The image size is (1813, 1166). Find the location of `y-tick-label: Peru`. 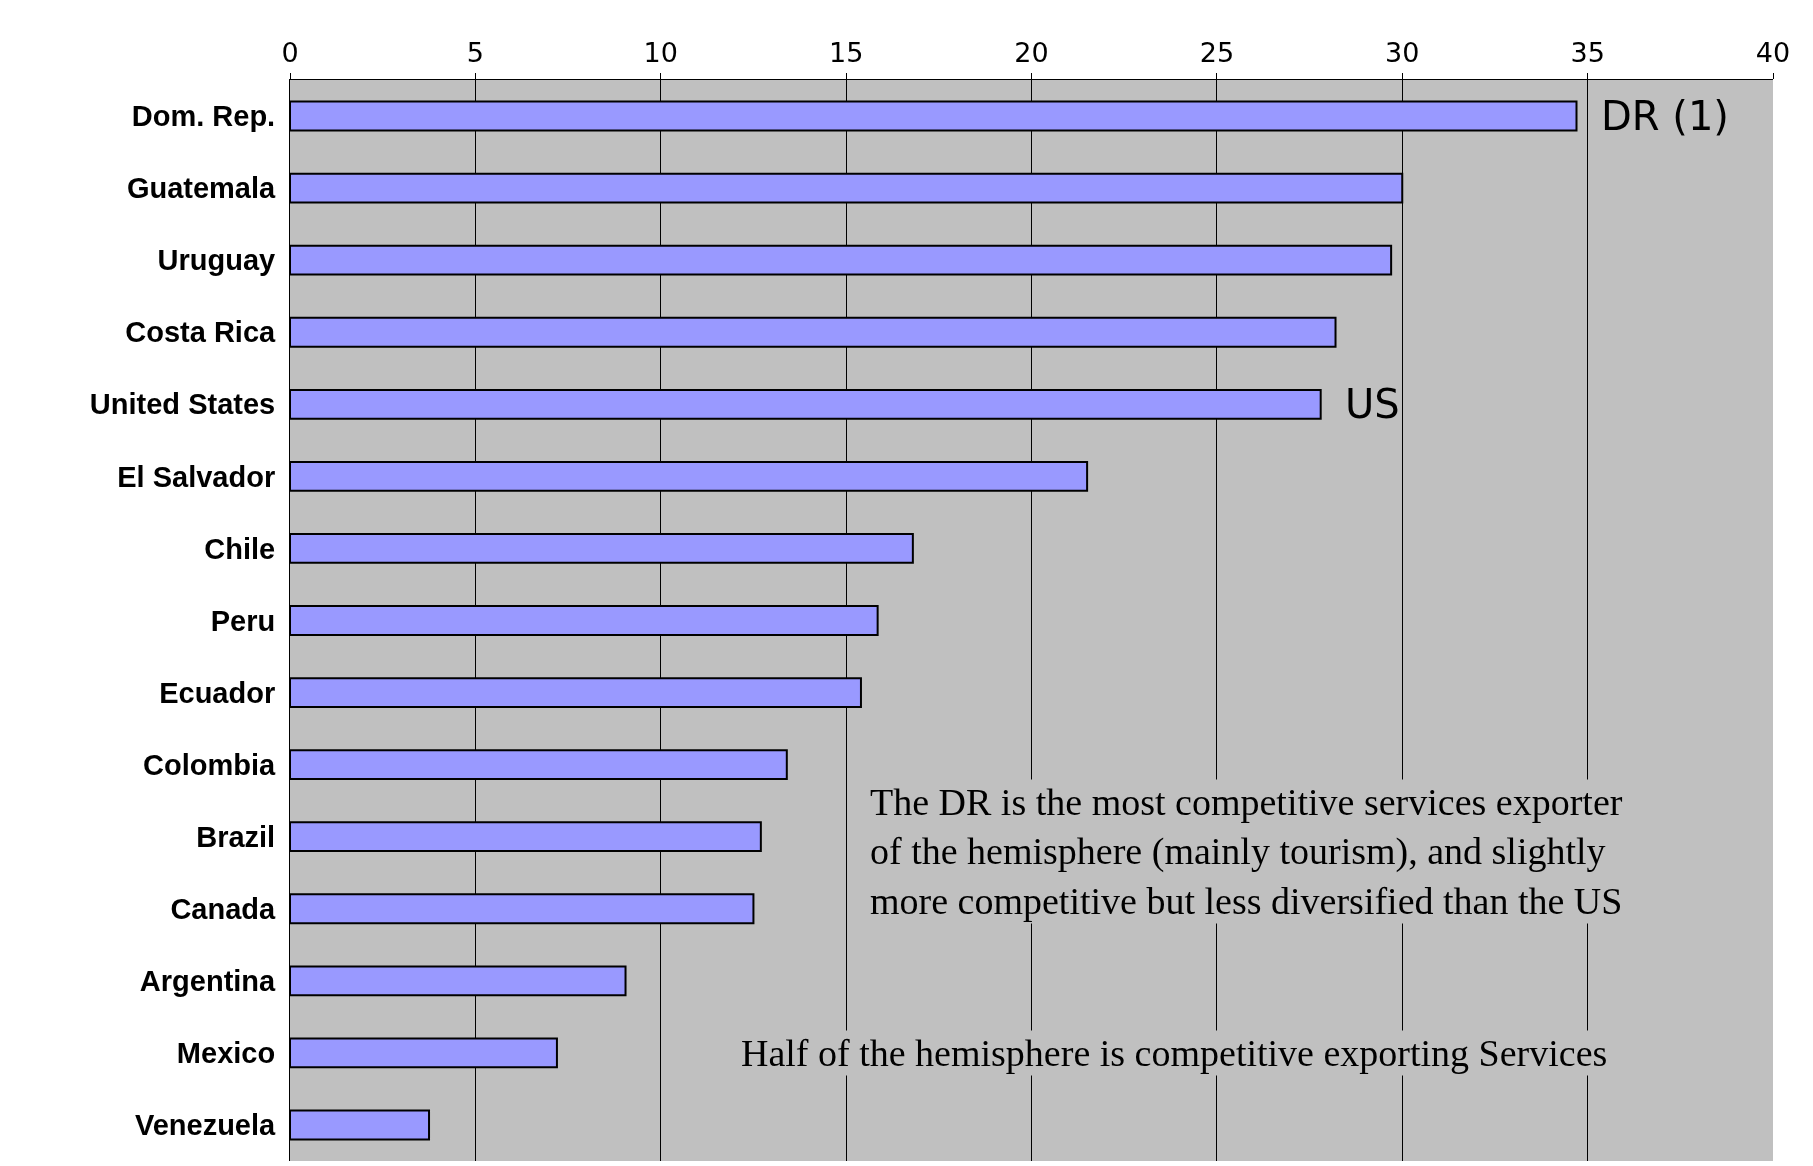

y-tick-label: Peru is located at coordinates (243, 620).